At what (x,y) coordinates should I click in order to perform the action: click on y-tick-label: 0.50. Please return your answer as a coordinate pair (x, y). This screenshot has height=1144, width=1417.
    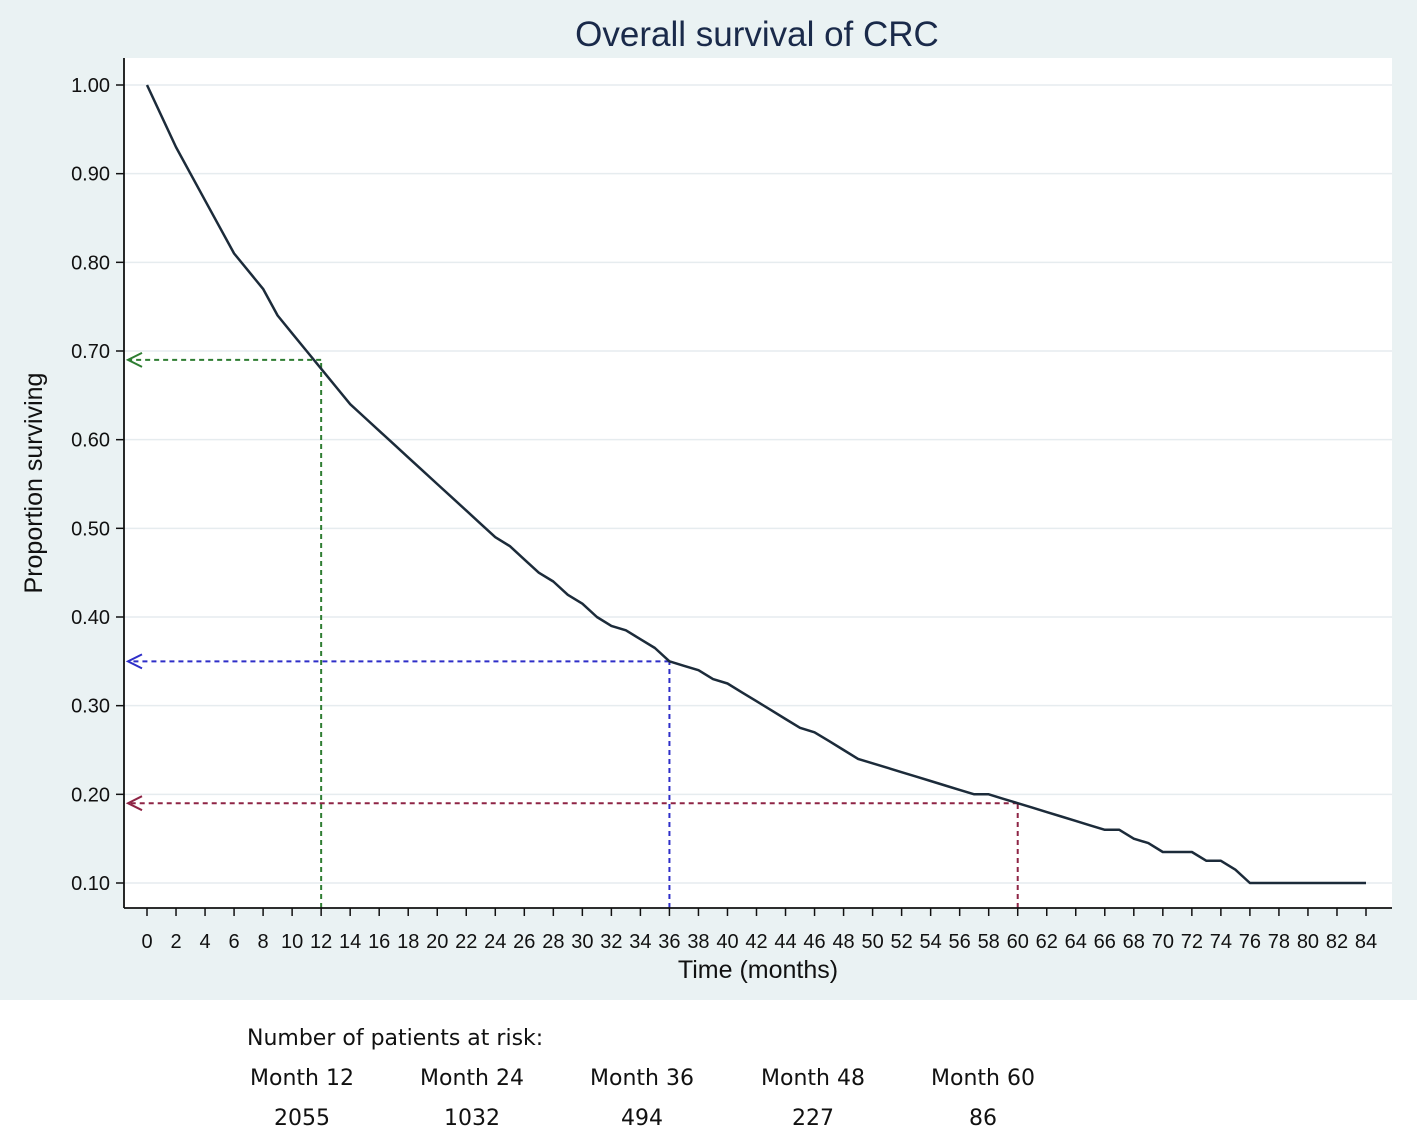
    Looking at the image, I should click on (90, 529).